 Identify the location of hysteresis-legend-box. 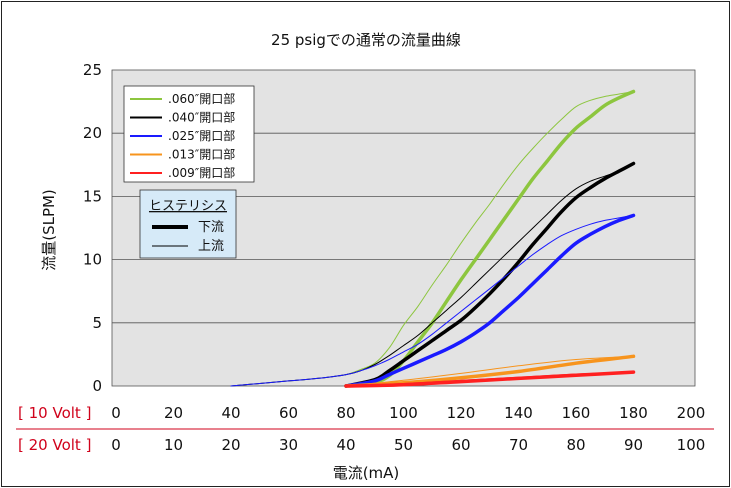
(188, 224).